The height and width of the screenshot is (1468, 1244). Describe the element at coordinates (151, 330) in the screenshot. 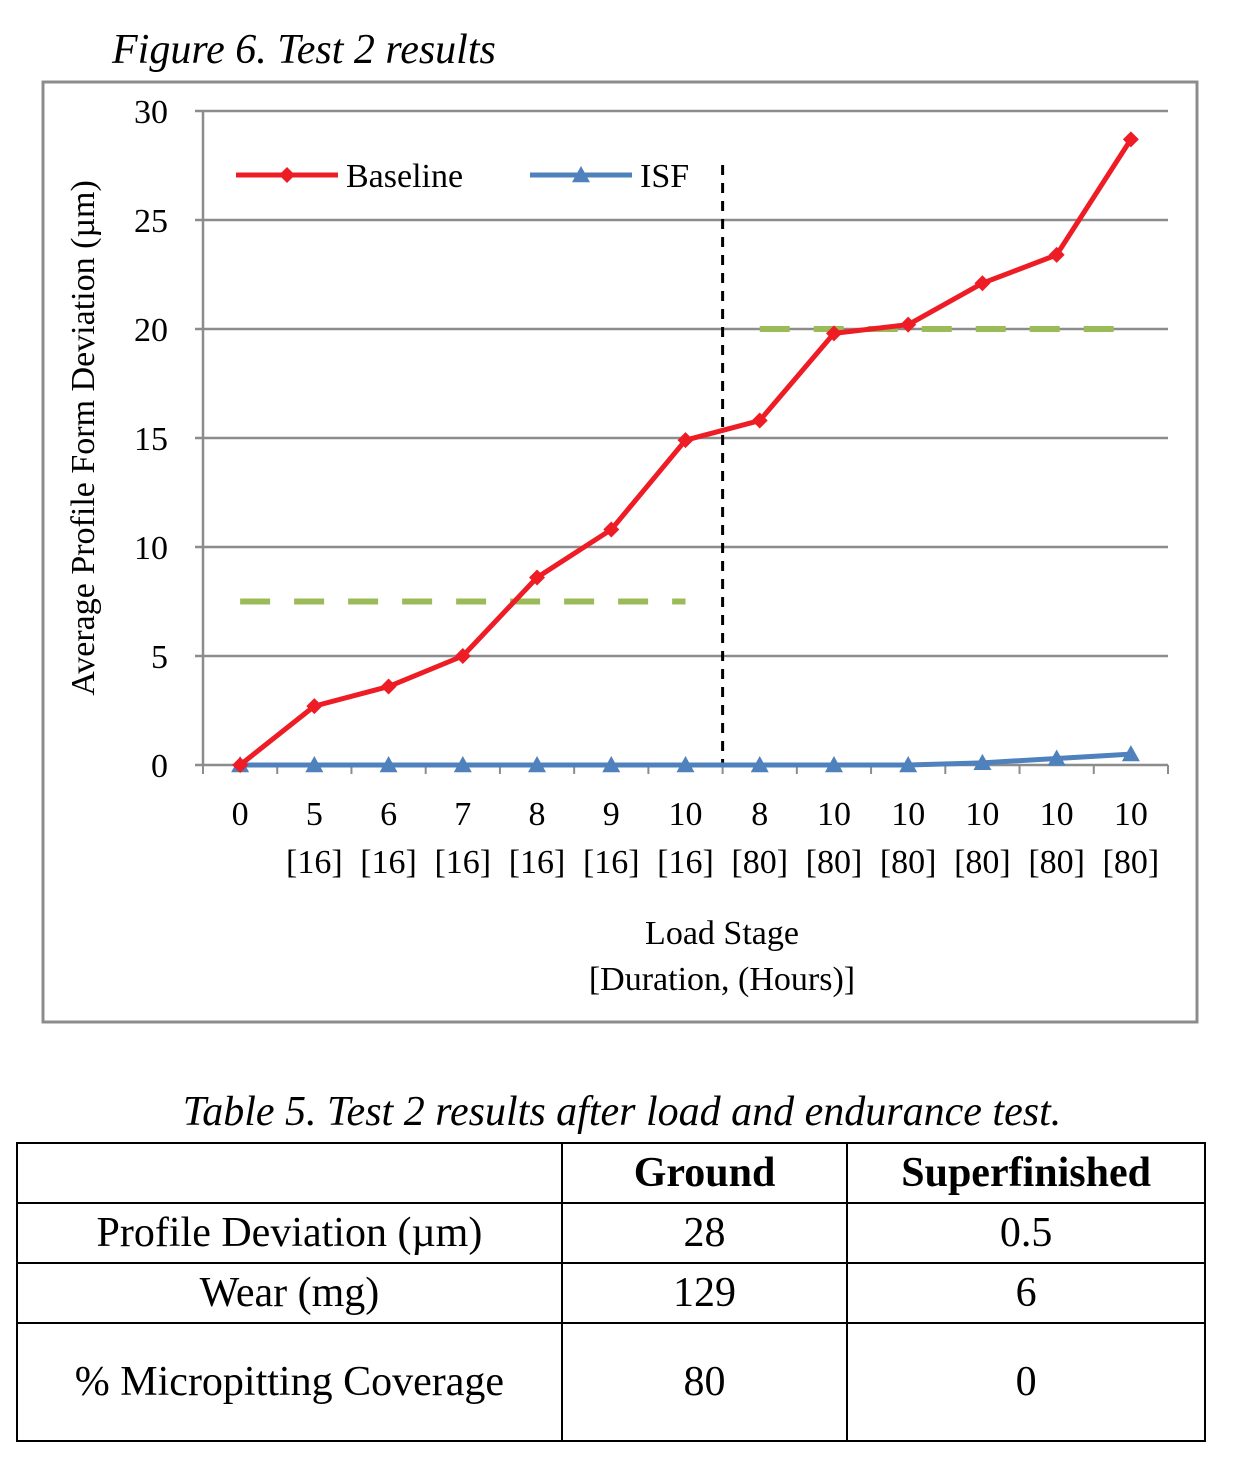

I see `y-tick-label: 20` at that location.